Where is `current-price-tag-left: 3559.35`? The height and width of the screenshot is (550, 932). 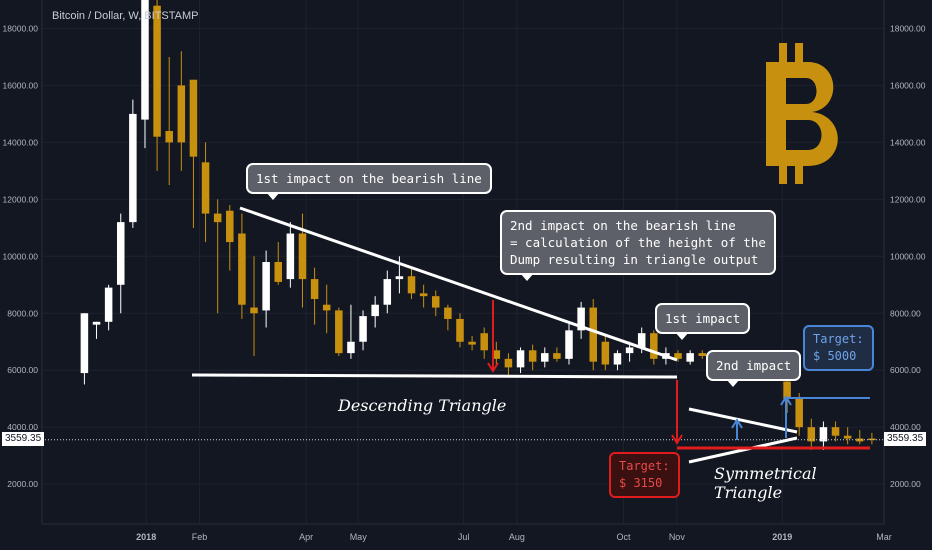 current-price-tag-left: 3559.35 is located at coordinates (23, 439).